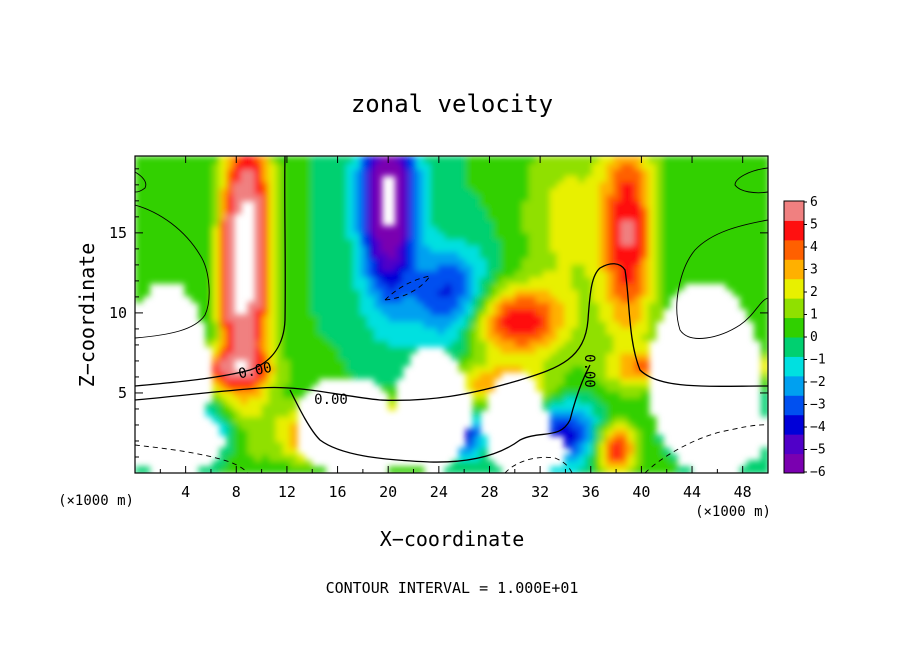 This screenshot has height=654, width=904. Describe the element at coordinates (814, 337) in the screenshot. I see `colorbar-tick-label: 0` at that location.